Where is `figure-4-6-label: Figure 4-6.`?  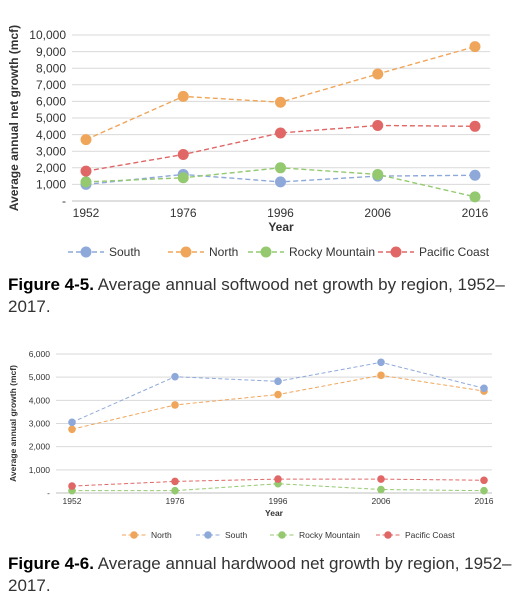 figure-4-6-label: Figure 4-6. is located at coordinates (51, 563).